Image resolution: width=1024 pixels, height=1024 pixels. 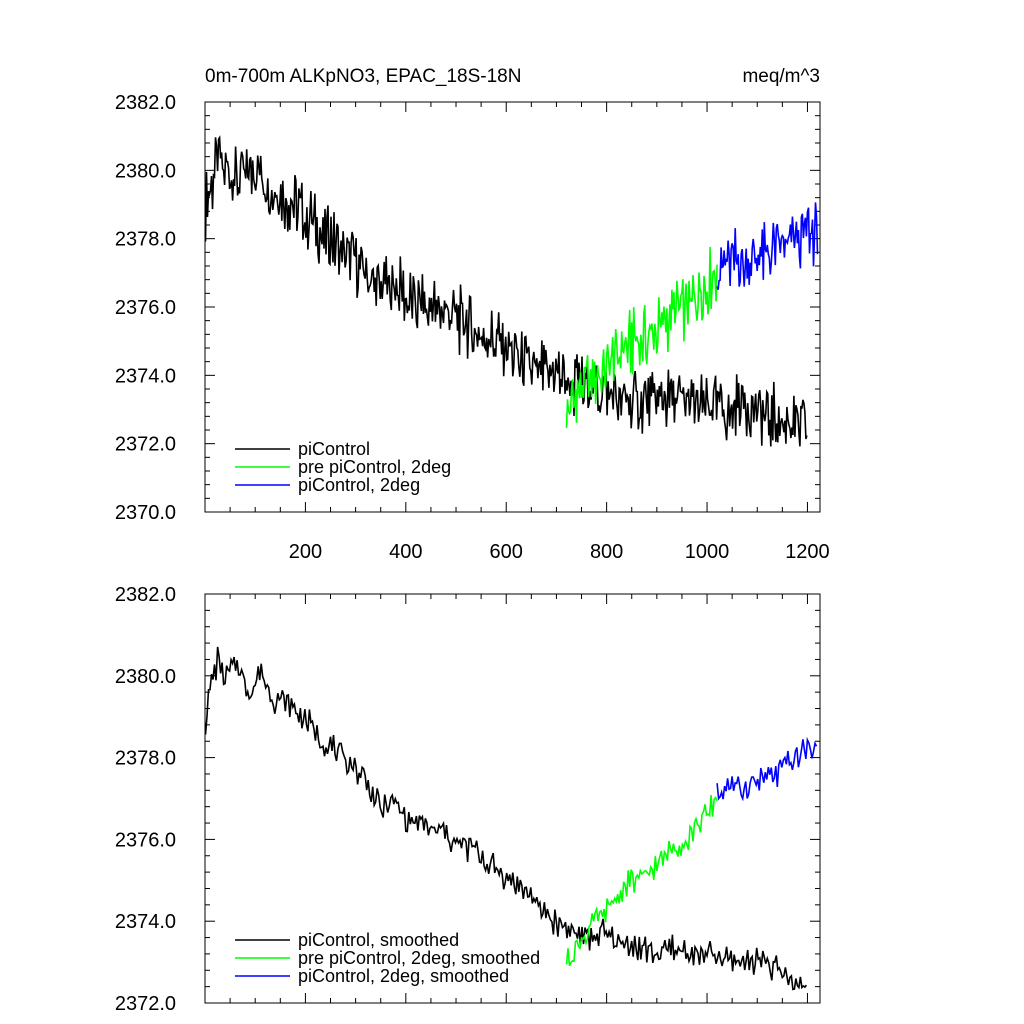 I want to click on legend-label-1: pre piControl, 2deg, so click(x=374, y=467).